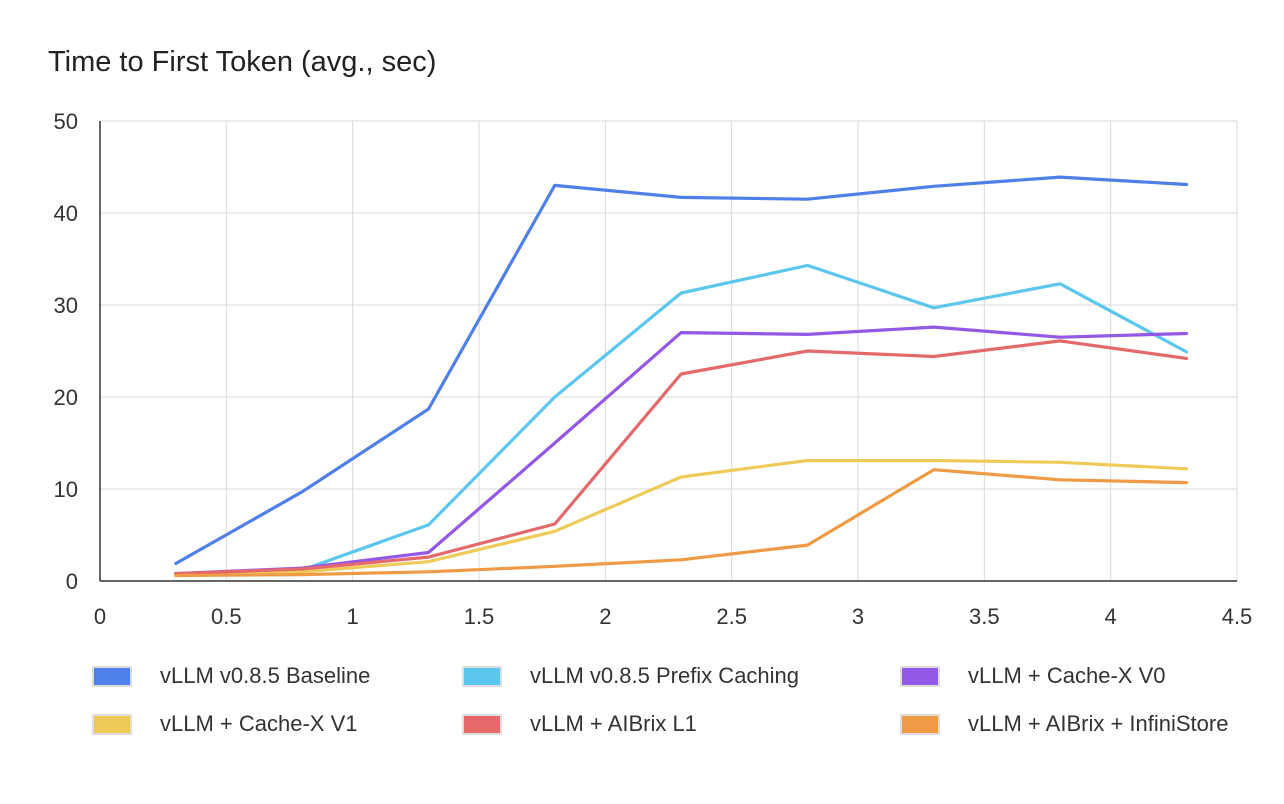  I want to click on y-tick-label: 10, so click(66, 489).